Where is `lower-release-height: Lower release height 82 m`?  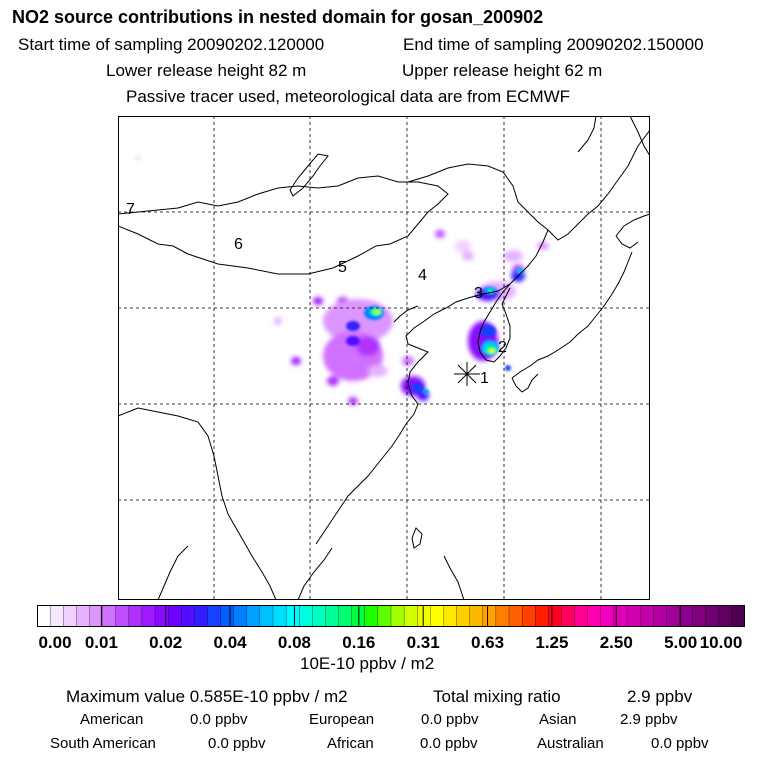
lower-release-height: Lower release height 82 m is located at coordinates (206, 70).